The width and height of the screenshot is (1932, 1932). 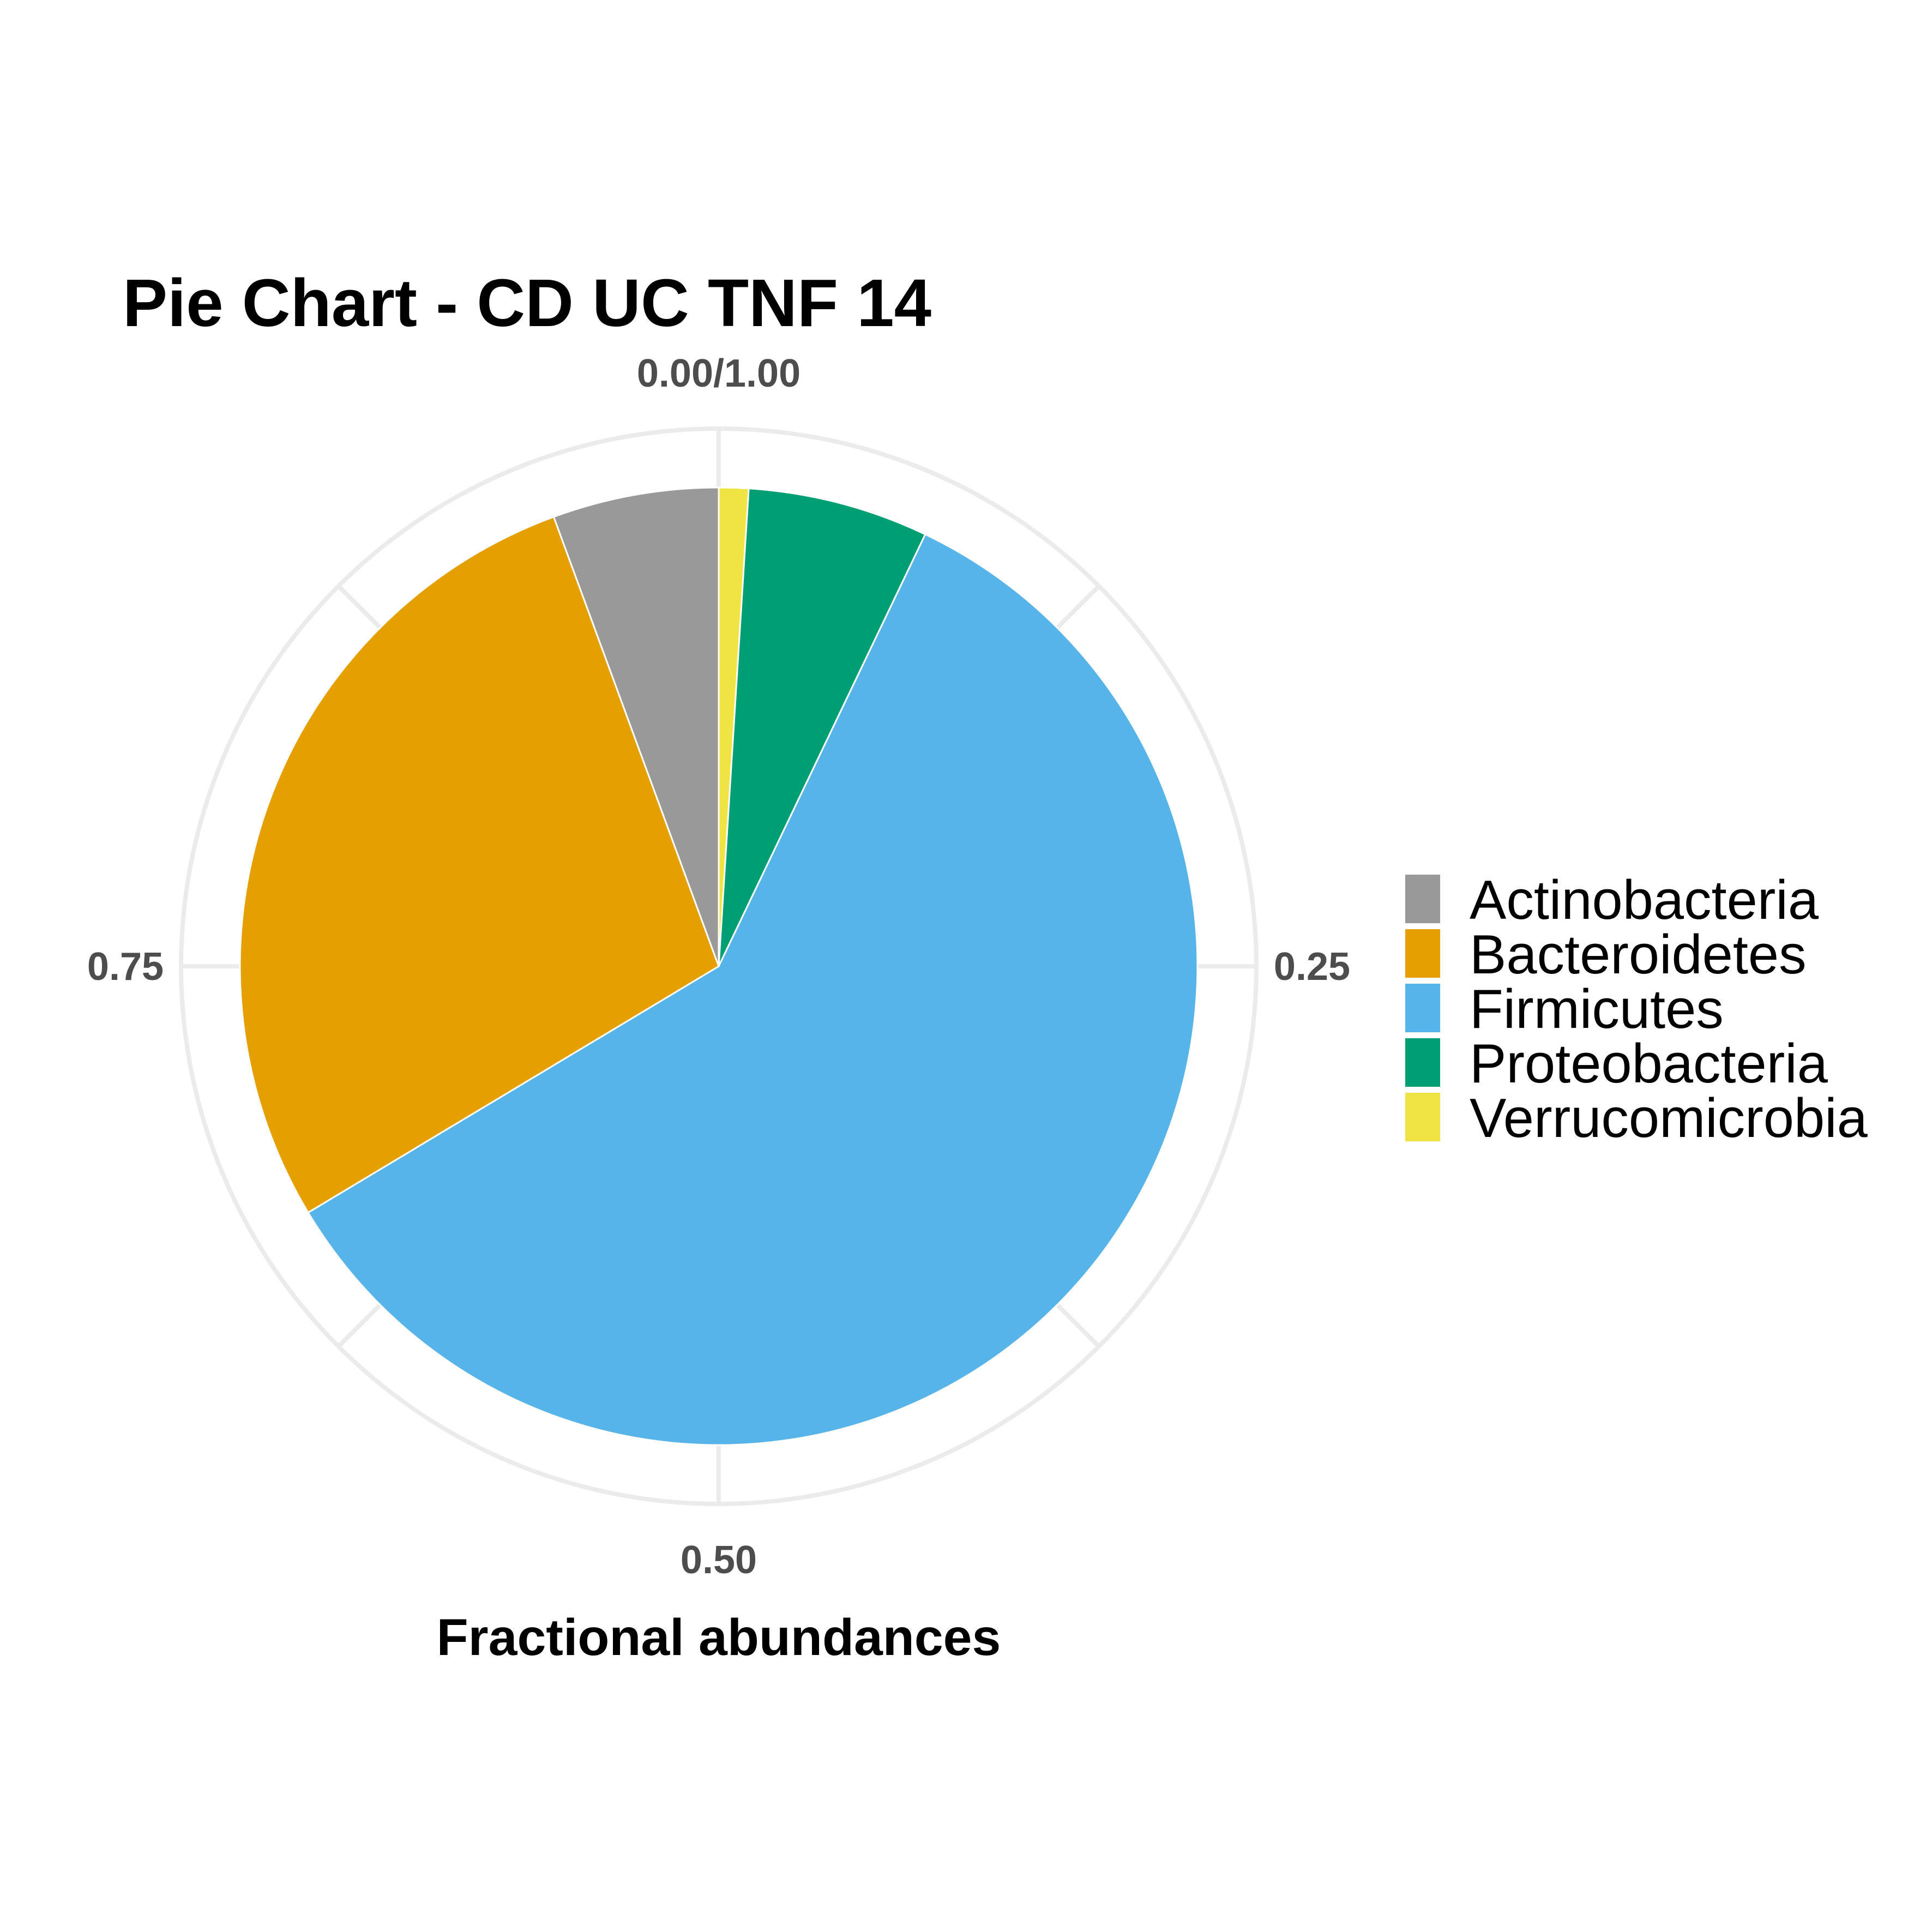 What do you see at coordinates (1669, 1118) in the screenshot?
I see `legend-label: Verrucomicrobia` at bounding box center [1669, 1118].